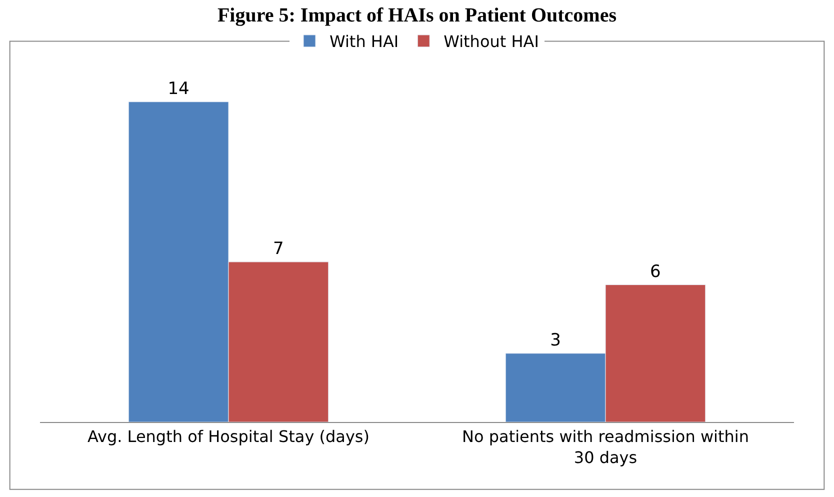 The height and width of the screenshot is (497, 834). Describe the element at coordinates (278, 248) in the screenshot. I see `data-label: 7` at that location.